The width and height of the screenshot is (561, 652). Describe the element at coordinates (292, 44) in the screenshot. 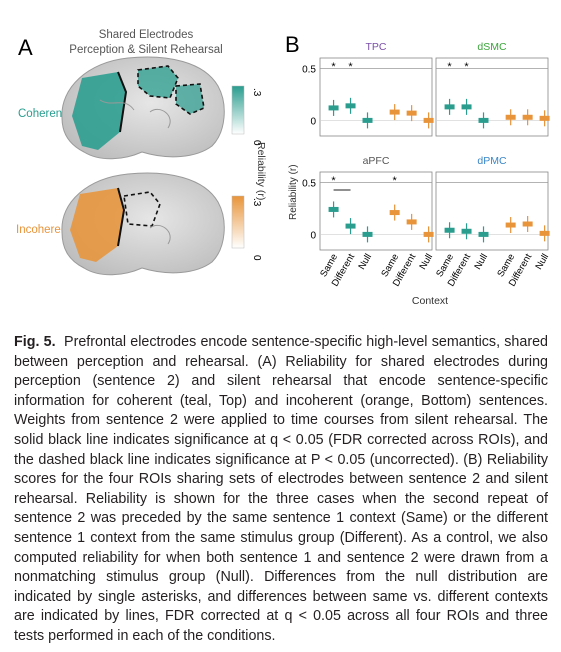

I see `panel-b-label: B` at that location.